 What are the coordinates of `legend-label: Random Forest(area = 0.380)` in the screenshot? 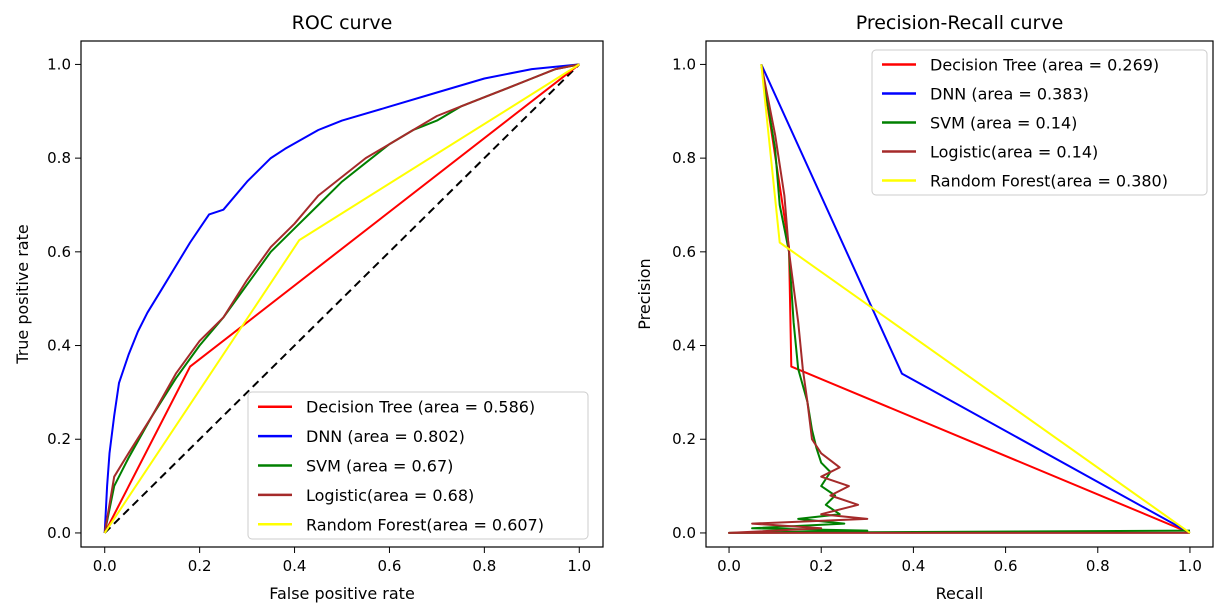 It's located at (1049, 181).